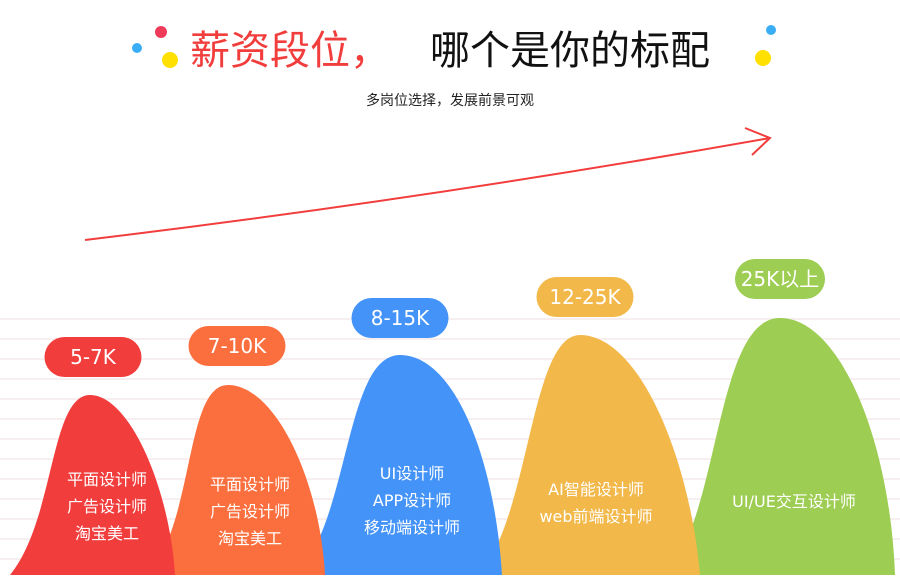 Image resolution: width=900 pixels, height=585 pixels. I want to click on salary-badge: 25K以上, so click(780, 279).